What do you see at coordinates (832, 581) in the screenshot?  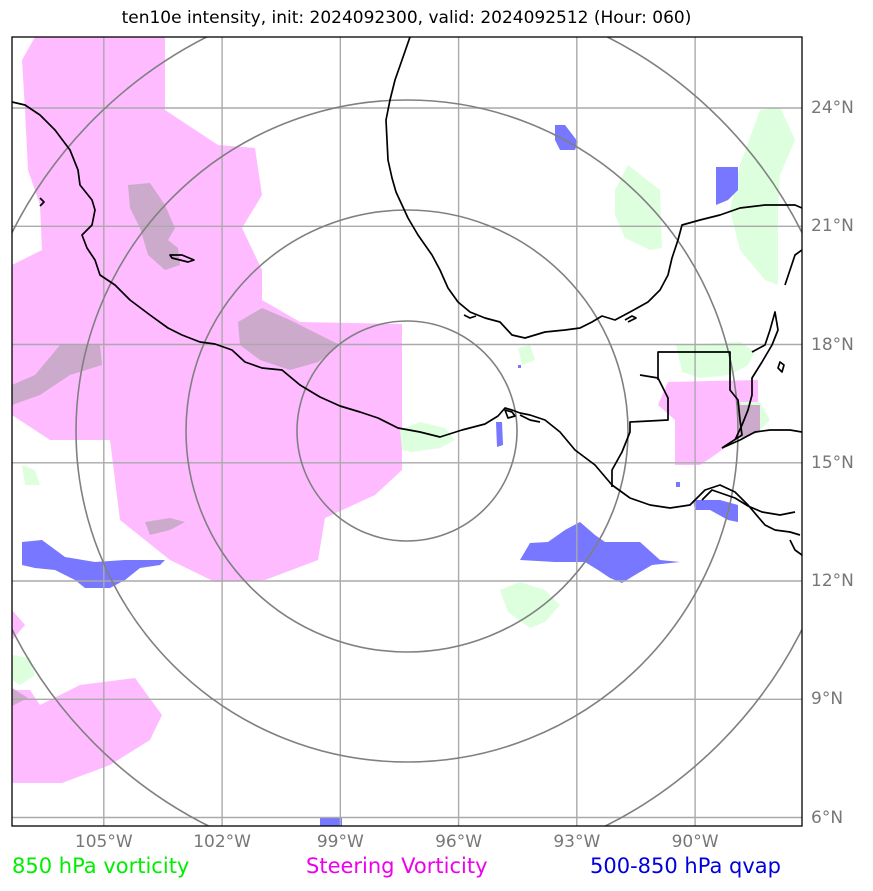 I see `lat-label-12n: 12°N` at bounding box center [832, 581].